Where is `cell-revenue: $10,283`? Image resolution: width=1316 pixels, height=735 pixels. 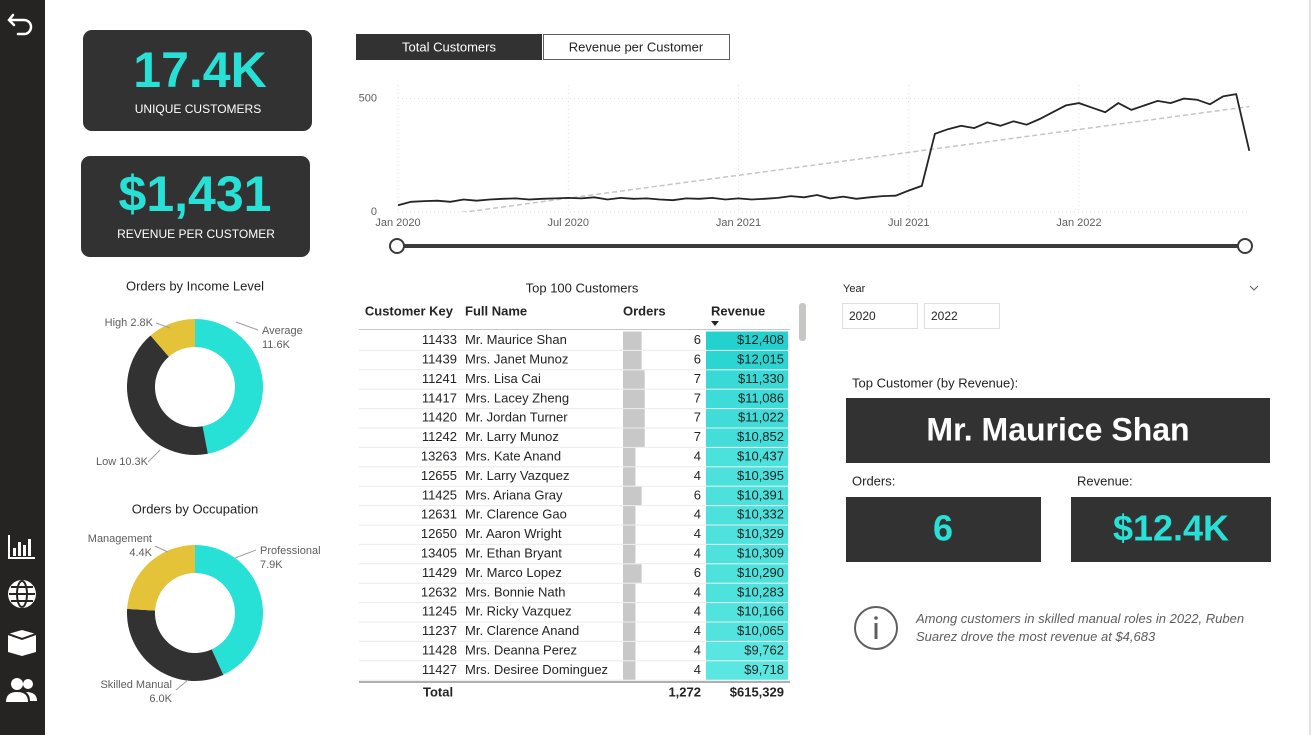
cell-revenue: $10,283 is located at coordinates (760, 591).